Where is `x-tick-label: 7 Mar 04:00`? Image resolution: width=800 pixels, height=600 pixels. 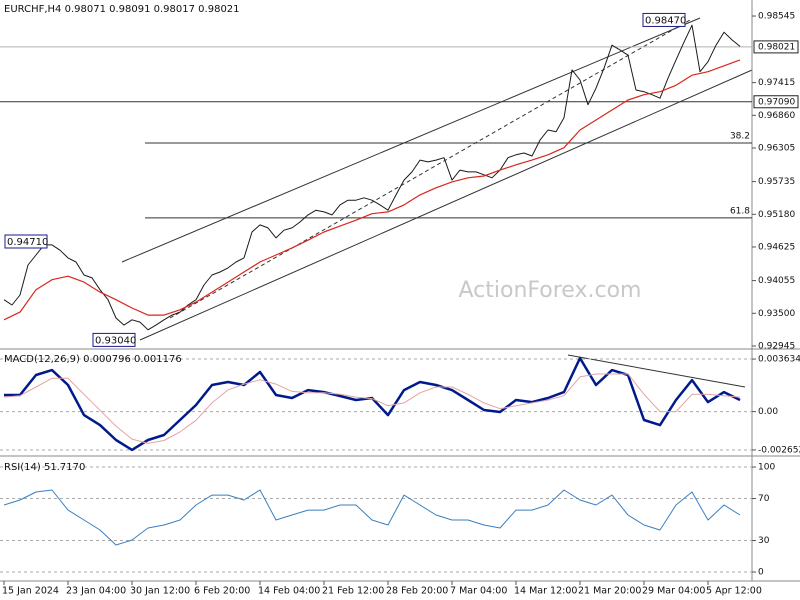
x-tick-label: 7 Mar 04:00 is located at coordinates (478, 591).